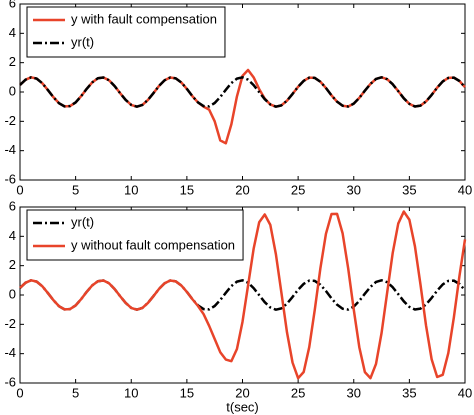 This screenshot has height=415, width=474. Describe the element at coordinates (144, 18) in the screenshot. I see `legend-label: y with fault compensation` at that location.